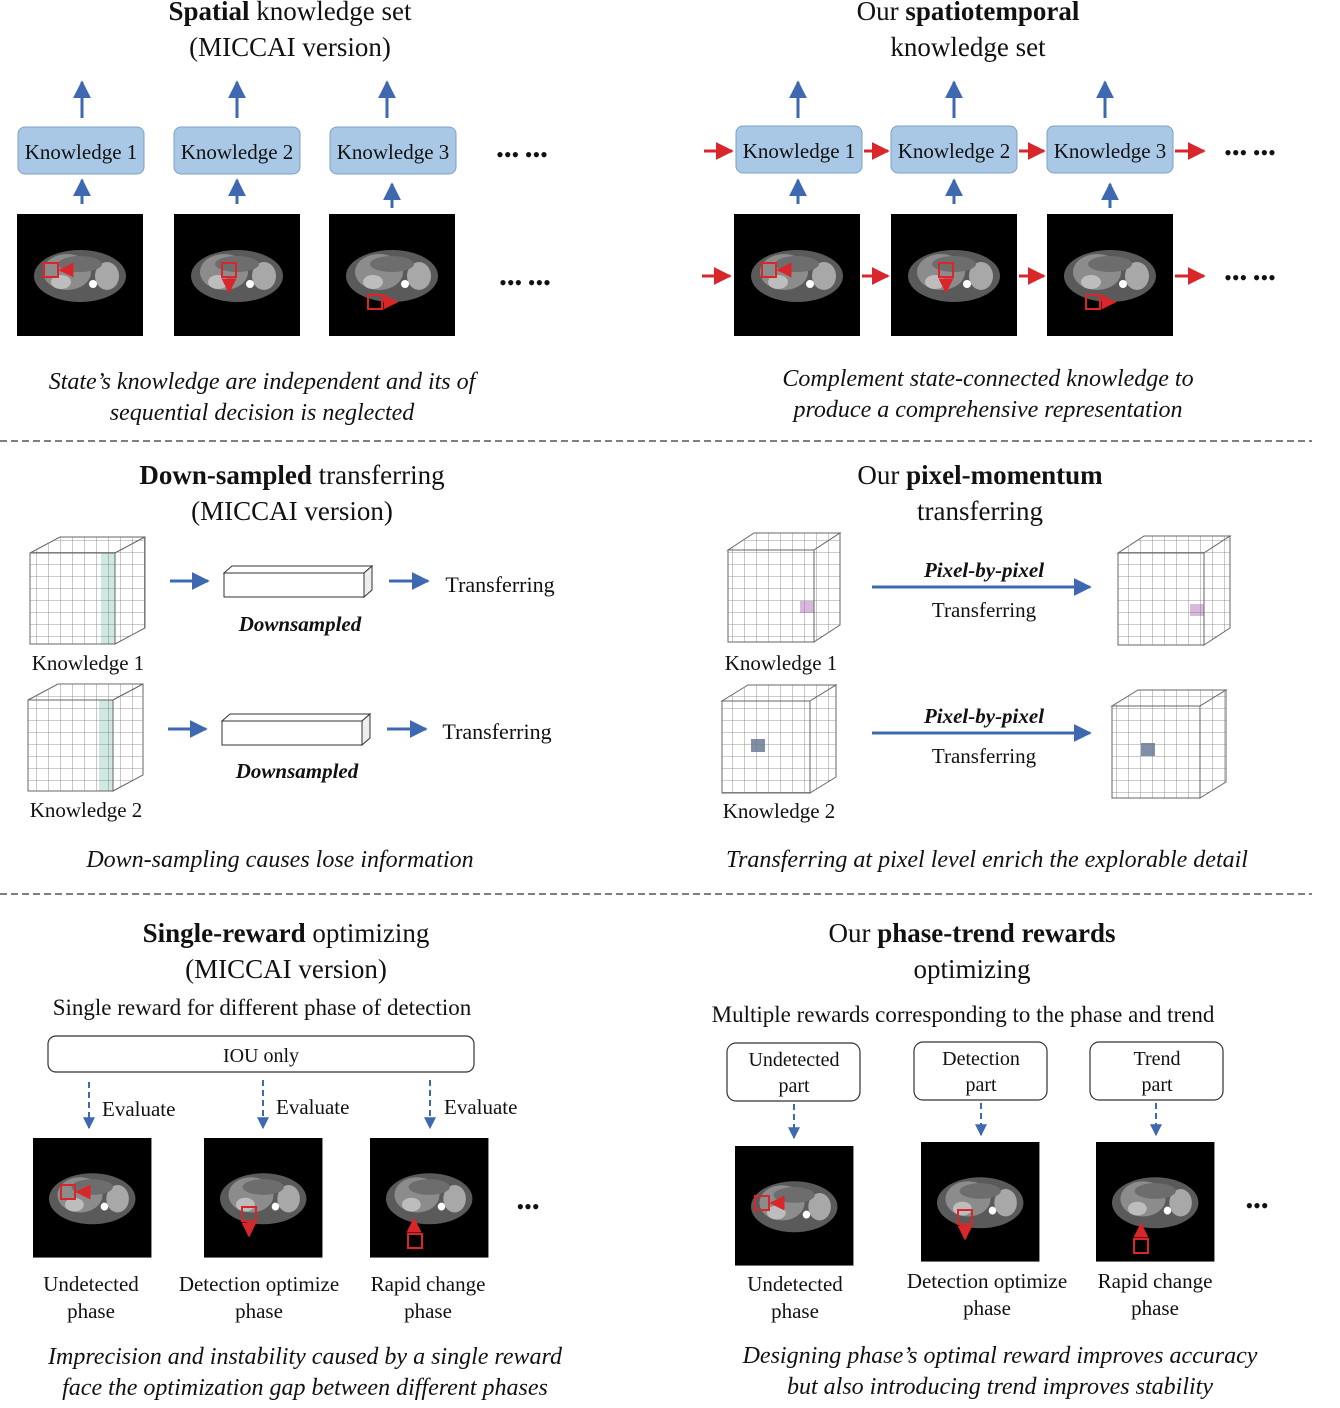  What do you see at coordinates (781, 663) in the screenshot?
I see `pixel-knowledge-label: Knowledge 1` at bounding box center [781, 663].